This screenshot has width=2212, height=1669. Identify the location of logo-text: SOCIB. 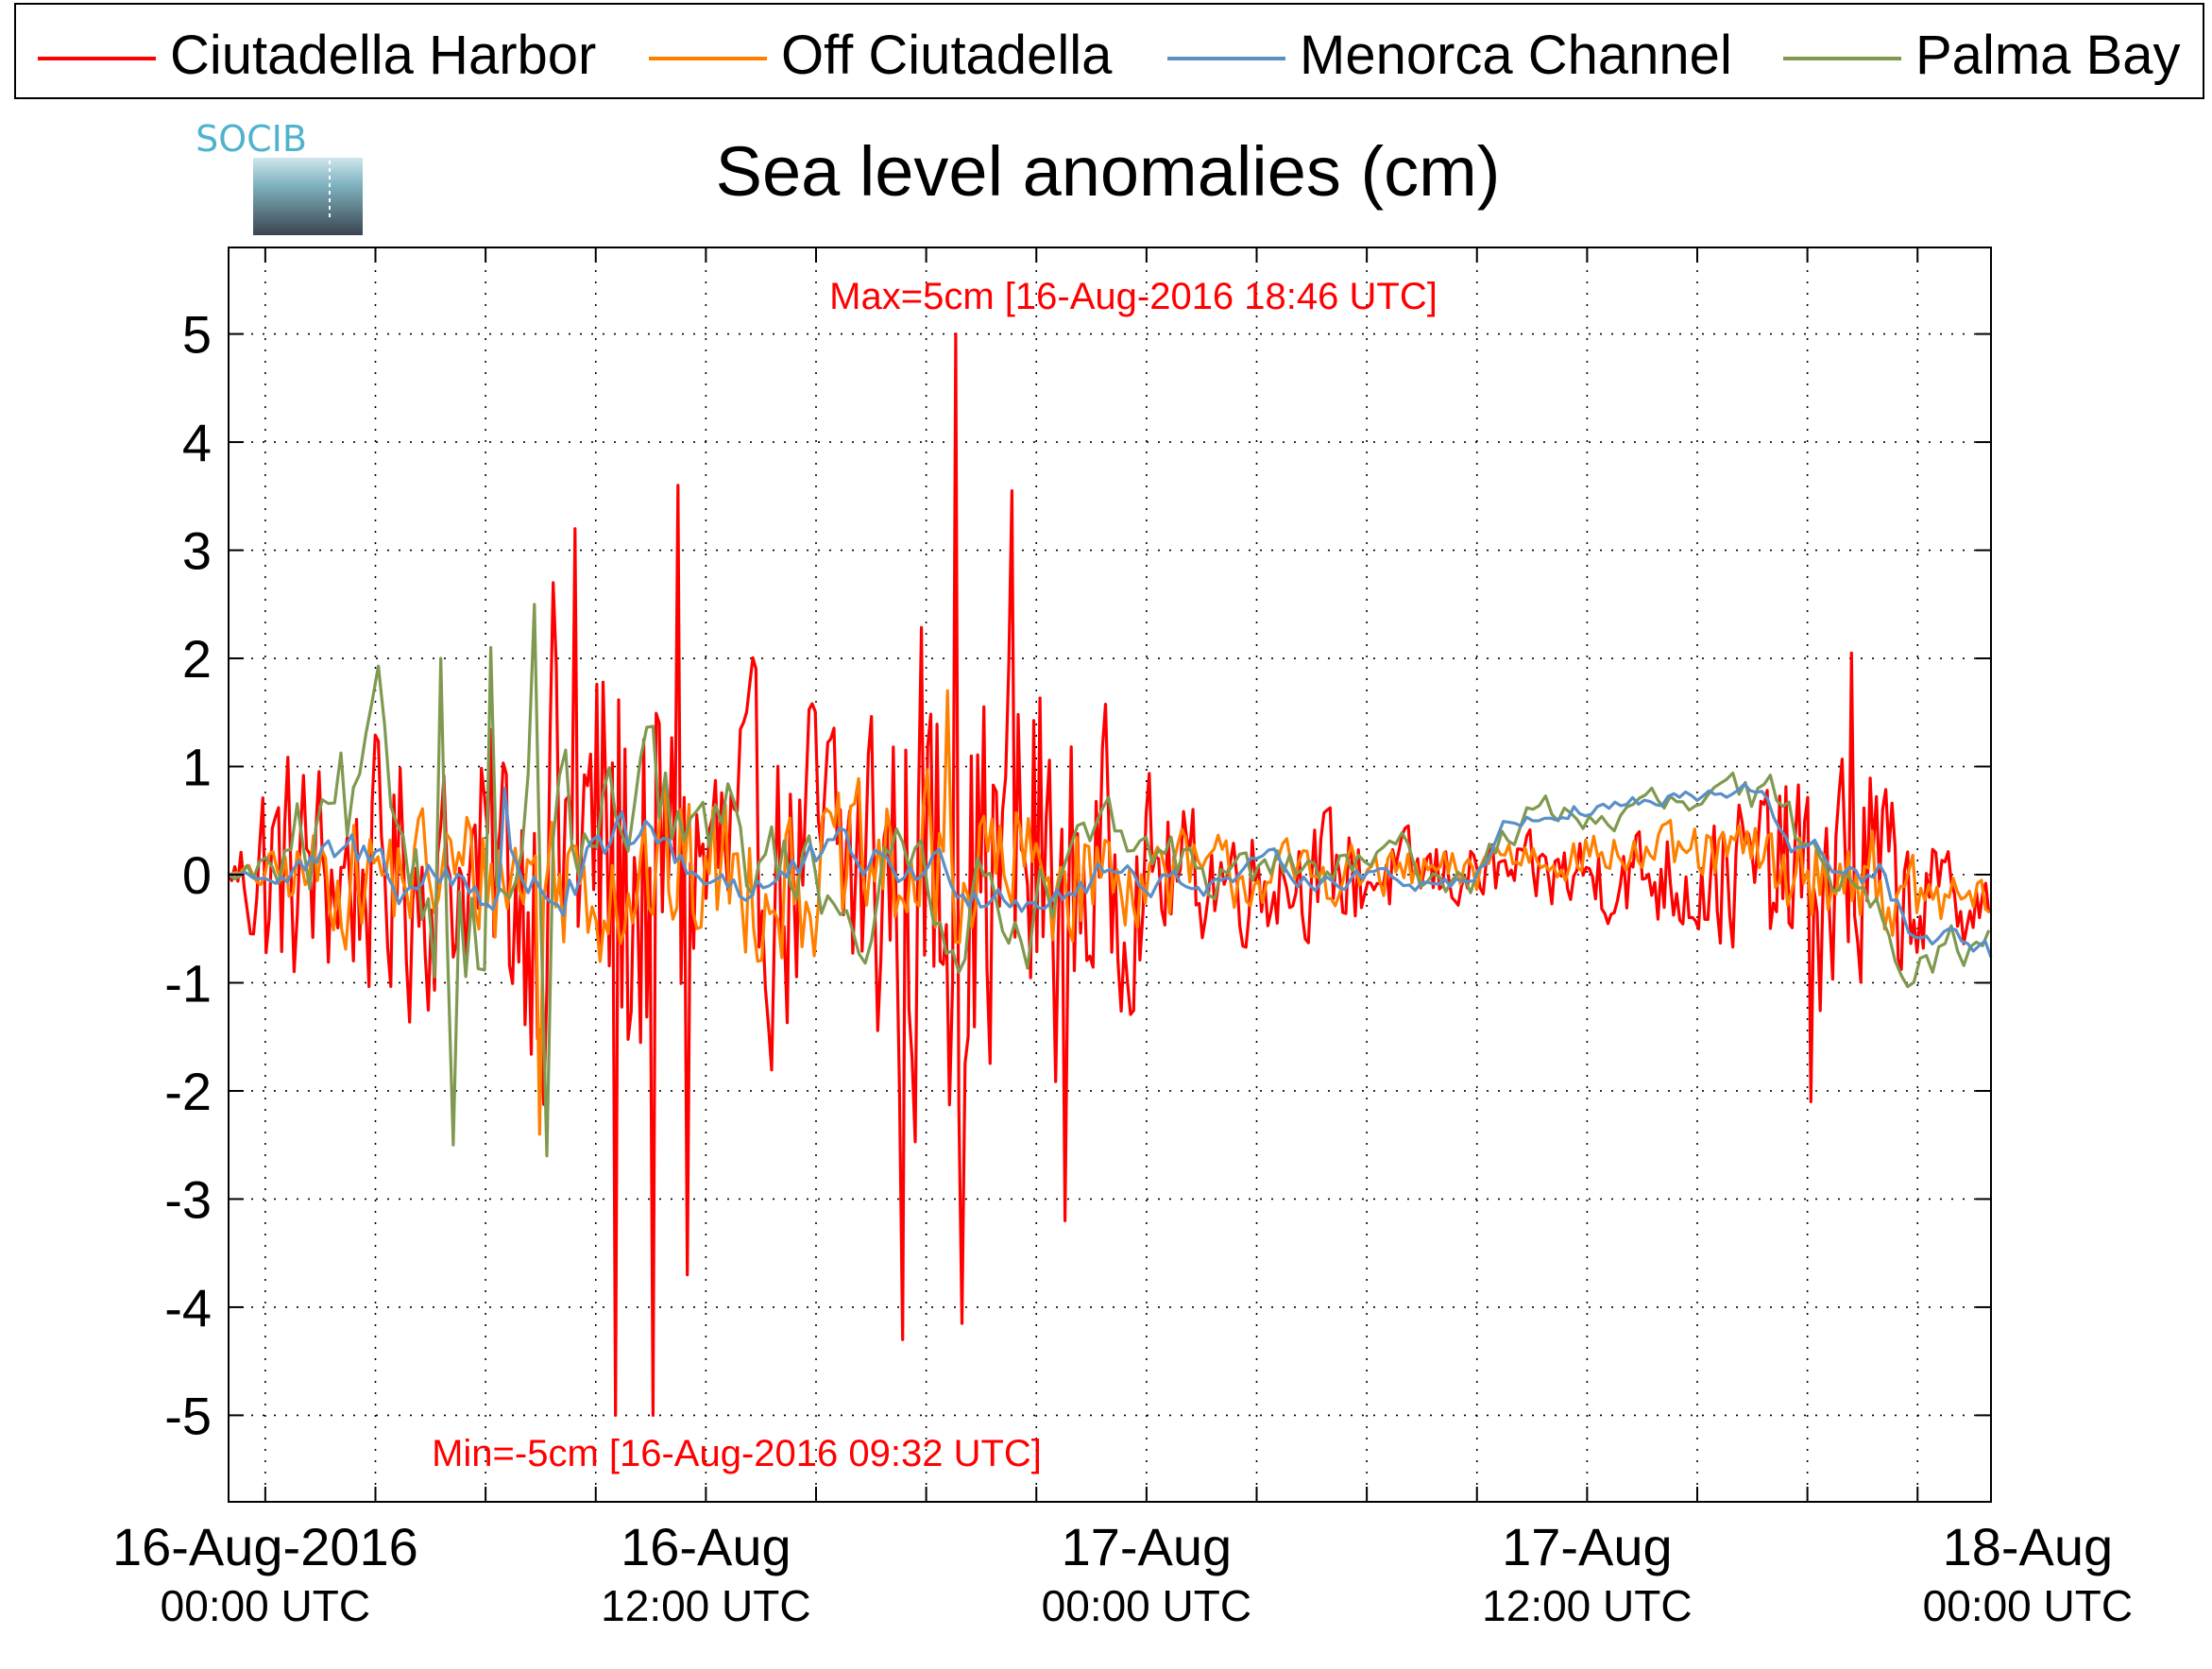
(251, 139).